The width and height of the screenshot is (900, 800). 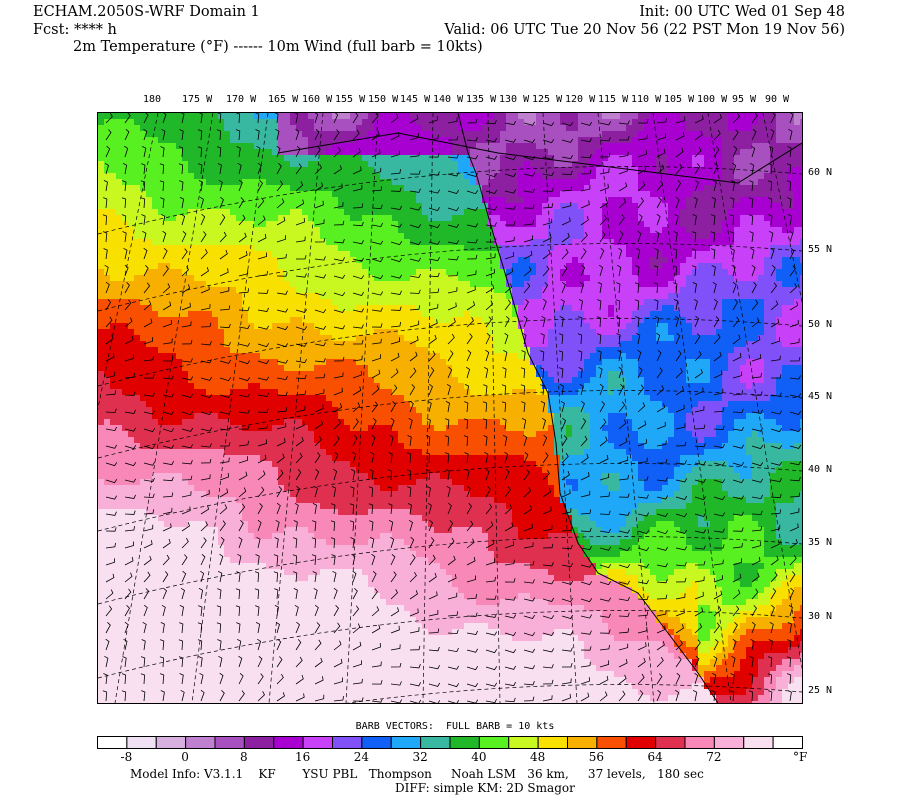 What do you see at coordinates (481, 99) in the screenshot?
I see `longitude-label: 135 W` at bounding box center [481, 99].